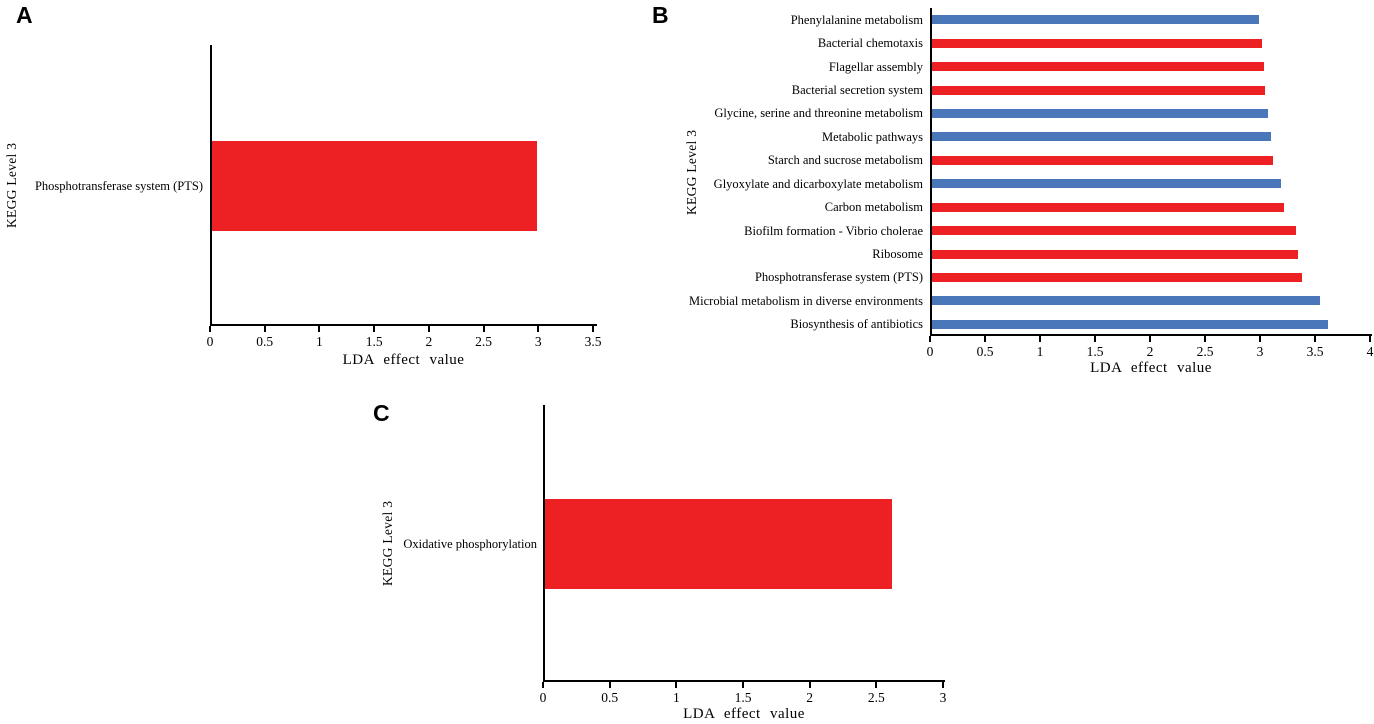 This screenshot has width=1374, height=724. I want to click on category-label: Metabolic pathways, so click(872, 136).